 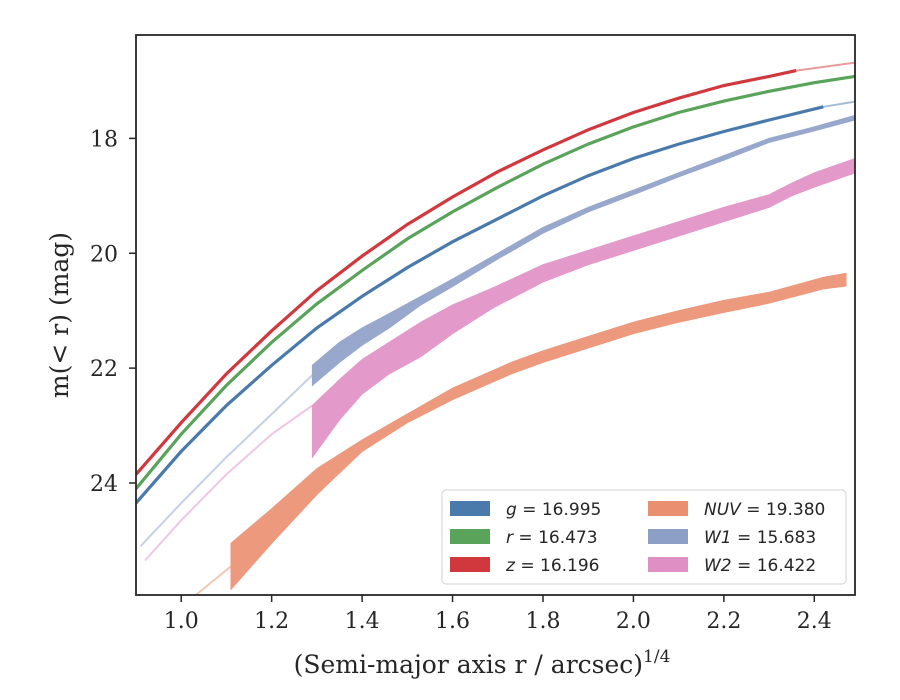 I want to click on legend-swatch-w1, so click(x=668, y=536).